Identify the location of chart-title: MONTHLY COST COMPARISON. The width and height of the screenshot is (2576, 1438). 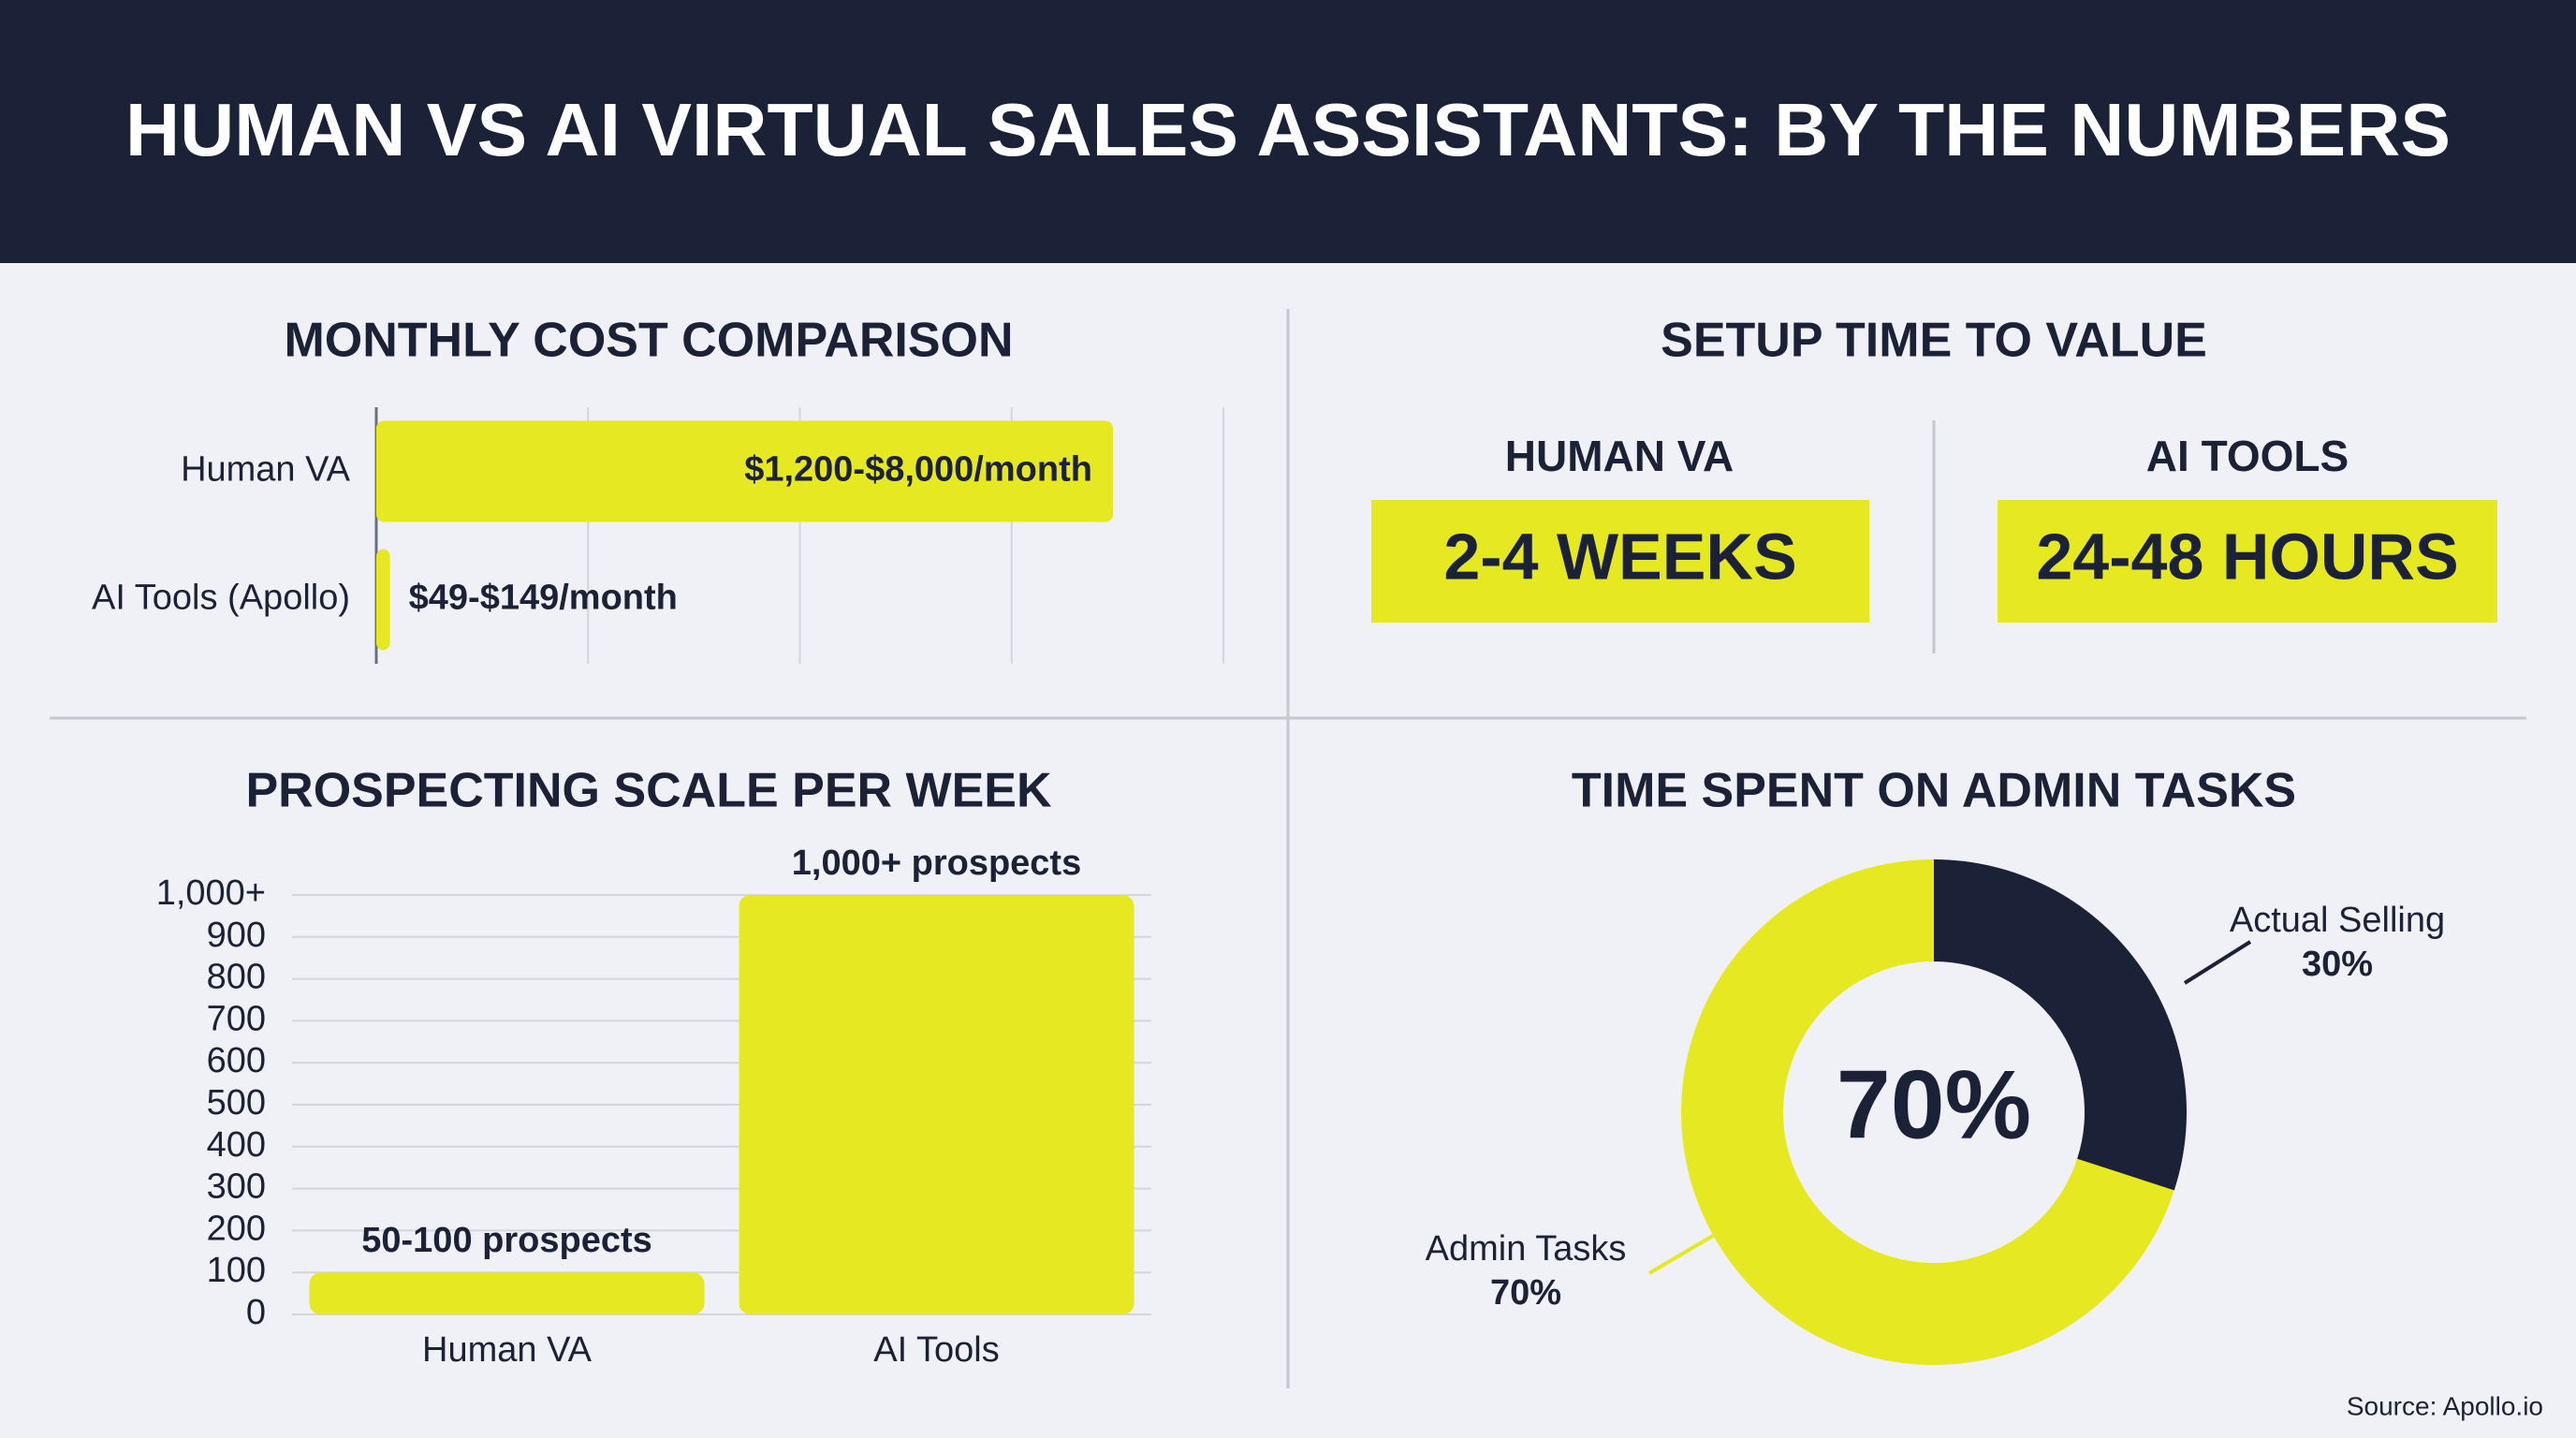
(648, 341).